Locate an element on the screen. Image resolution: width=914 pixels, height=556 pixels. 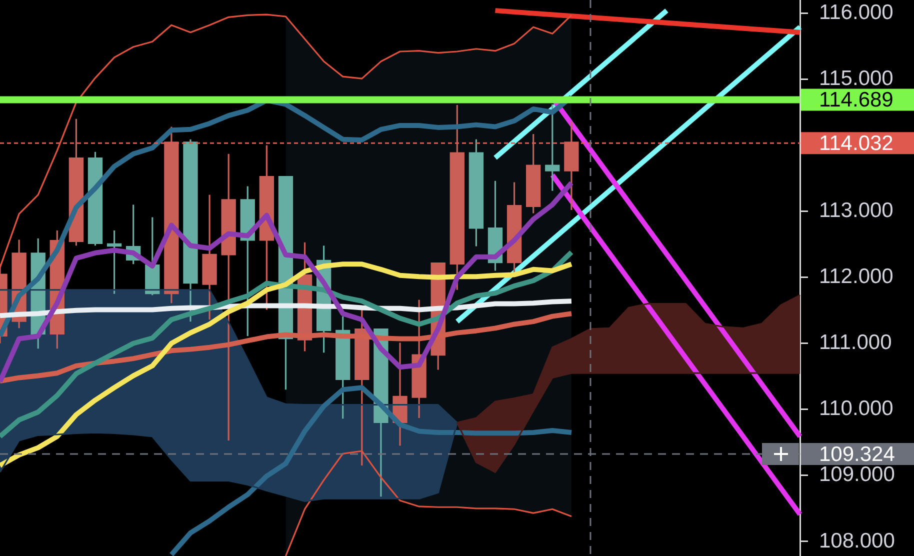
y-tick-label: 108.000 is located at coordinates (857, 540).